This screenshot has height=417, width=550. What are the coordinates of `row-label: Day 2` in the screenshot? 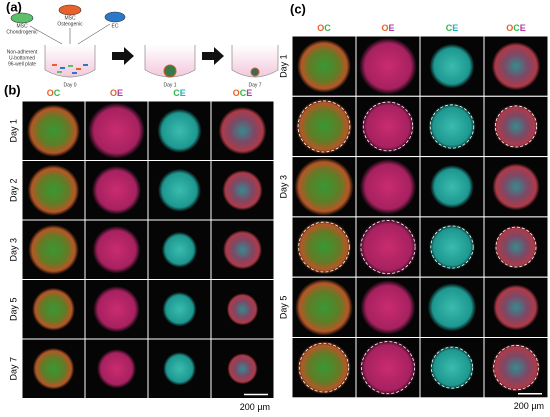 It's located at (13, 190).